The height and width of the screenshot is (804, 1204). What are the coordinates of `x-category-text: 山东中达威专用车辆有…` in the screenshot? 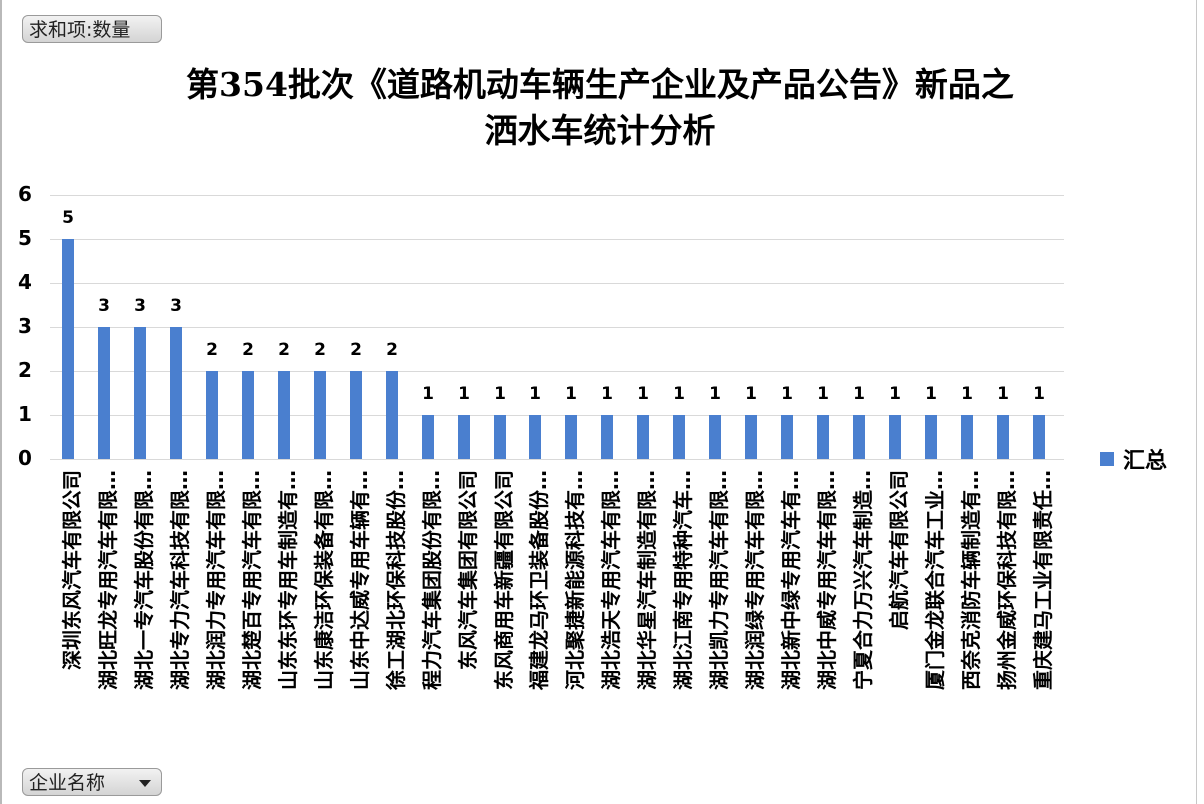 It's located at (360, 580).